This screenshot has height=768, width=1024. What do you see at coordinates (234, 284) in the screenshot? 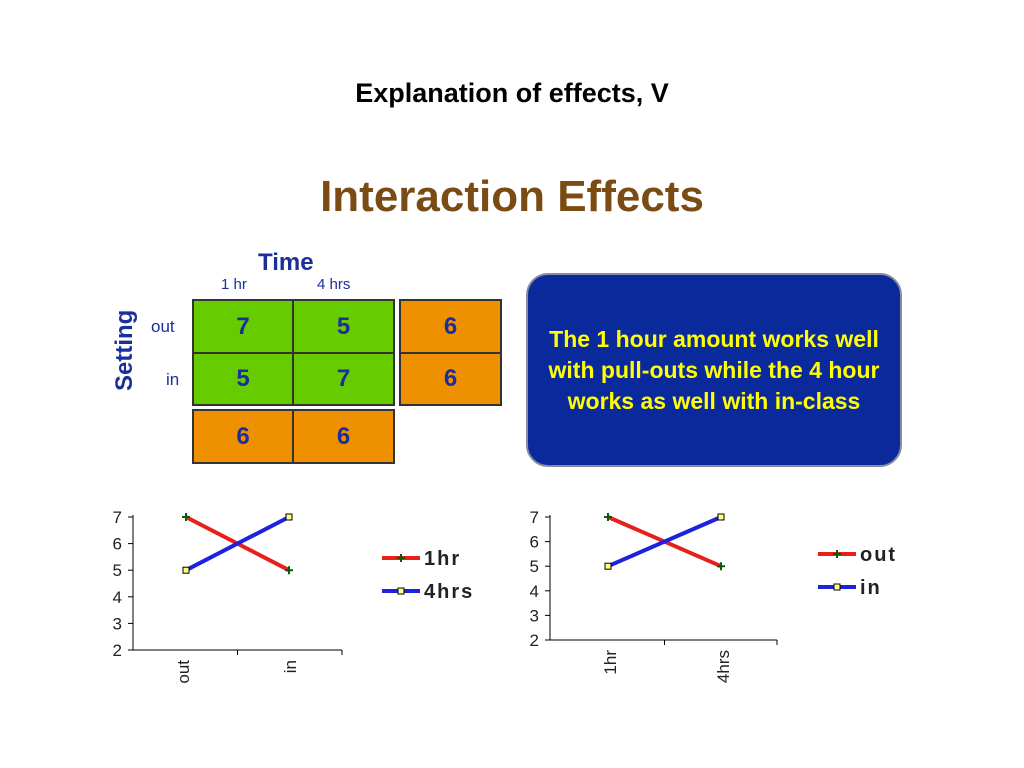
I see `column-header-1hr: 1 hr` at bounding box center [234, 284].